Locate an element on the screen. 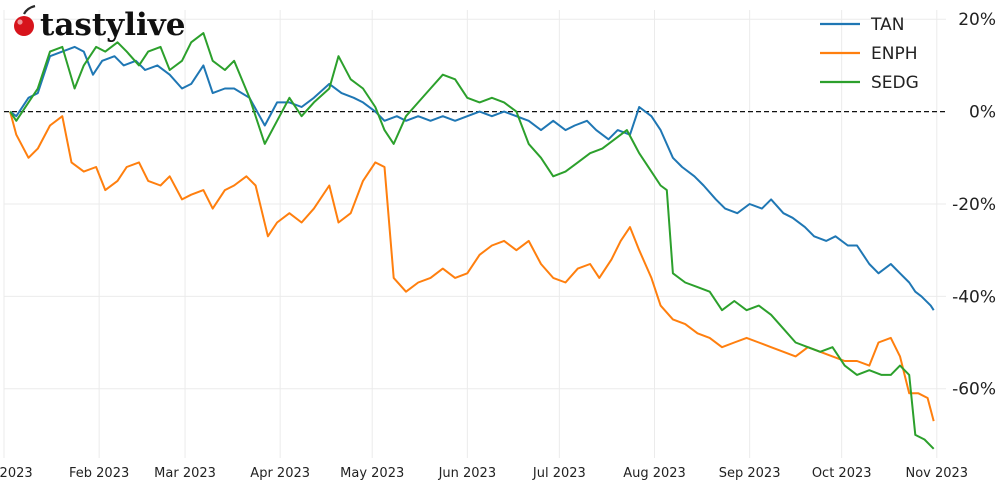  y-tick-label: -20% is located at coordinates (974, 205).